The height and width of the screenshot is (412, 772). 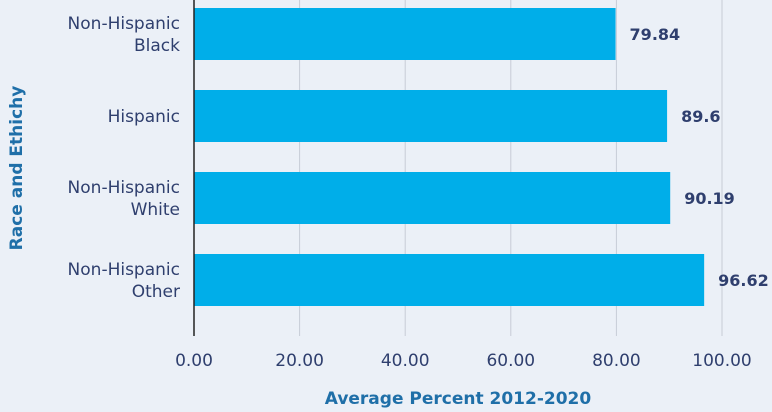 I want to click on value-label: 89.6, so click(x=700, y=116).